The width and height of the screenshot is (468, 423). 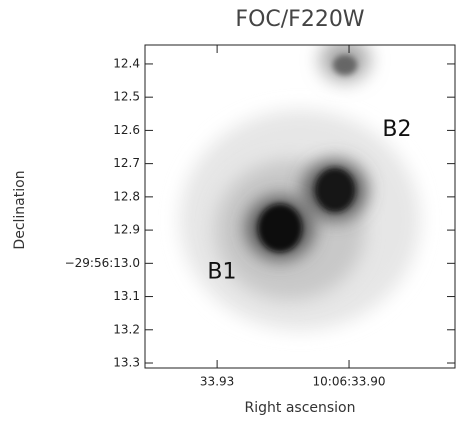 What do you see at coordinates (221, 271) in the screenshot?
I see `annotation: B1` at bounding box center [221, 271].